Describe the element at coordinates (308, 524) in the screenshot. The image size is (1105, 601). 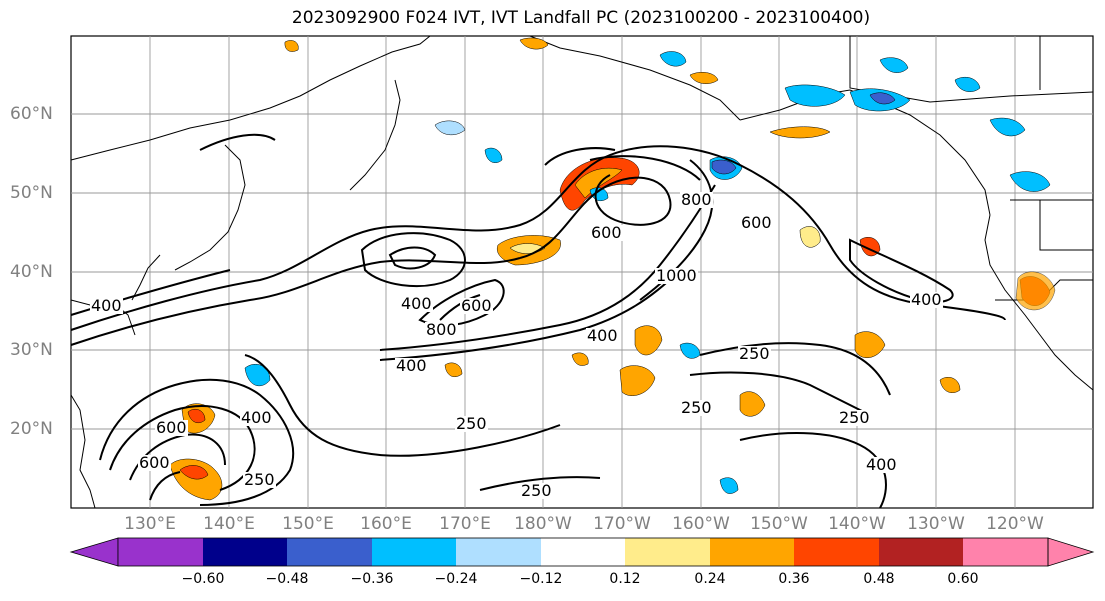
I see `lon-label: 150°E` at that location.